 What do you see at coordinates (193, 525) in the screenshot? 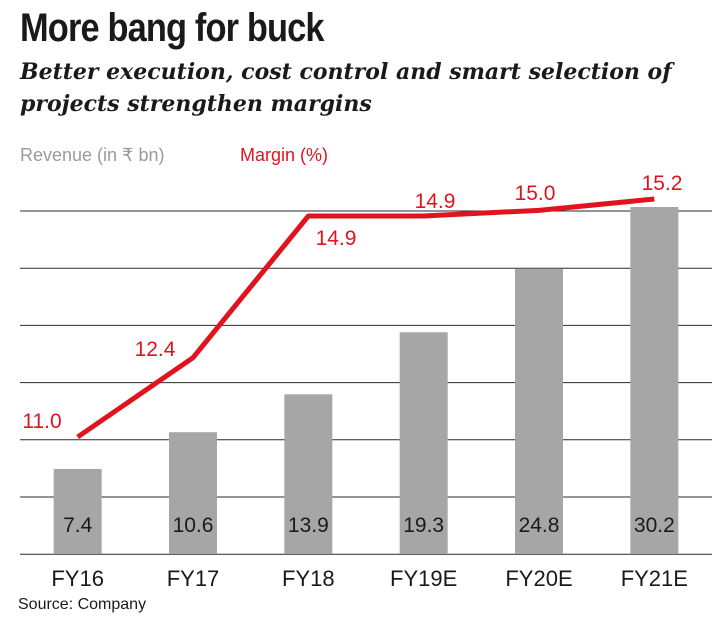
I see `revenue-value-label: 10.6` at bounding box center [193, 525].